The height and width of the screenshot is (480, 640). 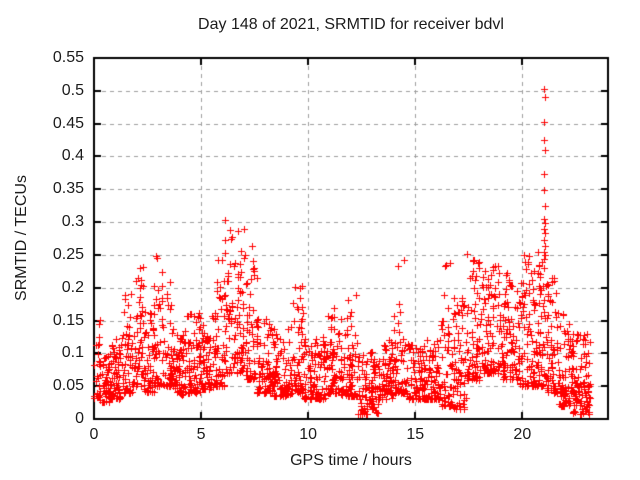 What do you see at coordinates (351, 460) in the screenshot?
I see `x-axis-label: GPS time / hours` at bounding box center [351, 460].